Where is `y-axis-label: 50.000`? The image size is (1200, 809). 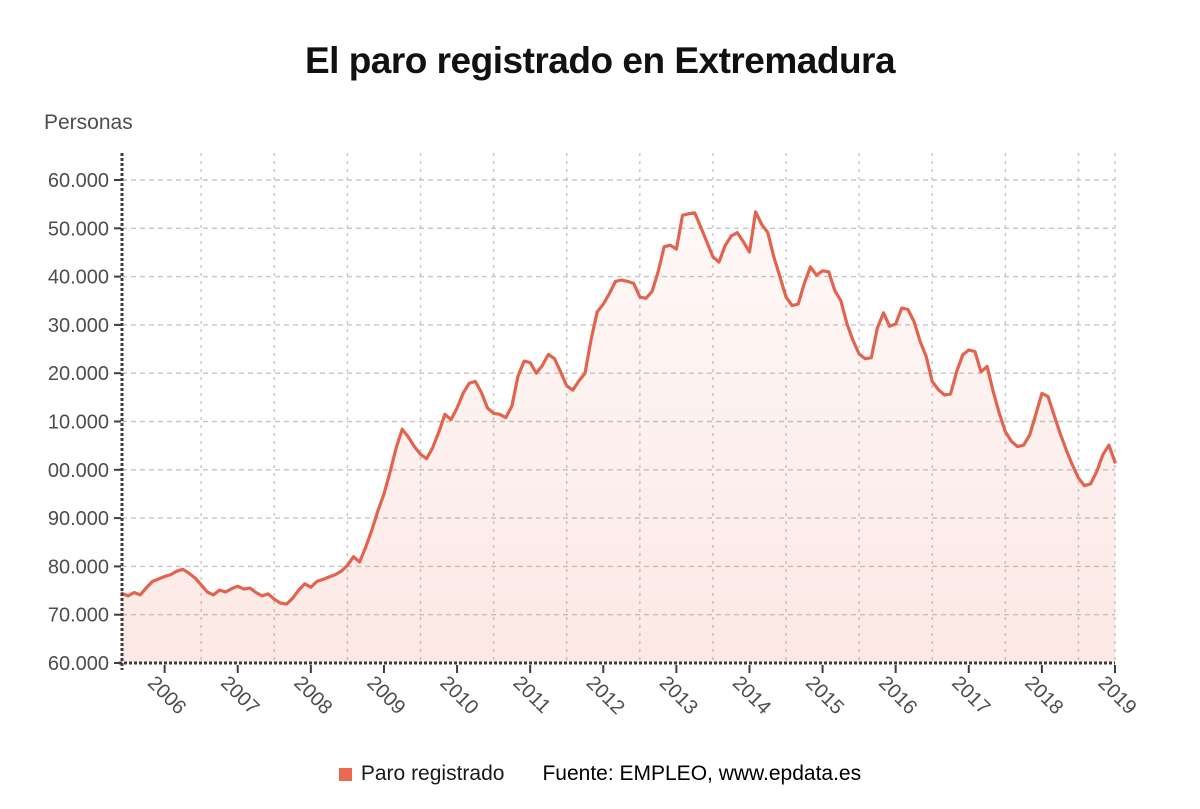
y-axis-label: 50.000 is located at coordinates (78, 229).